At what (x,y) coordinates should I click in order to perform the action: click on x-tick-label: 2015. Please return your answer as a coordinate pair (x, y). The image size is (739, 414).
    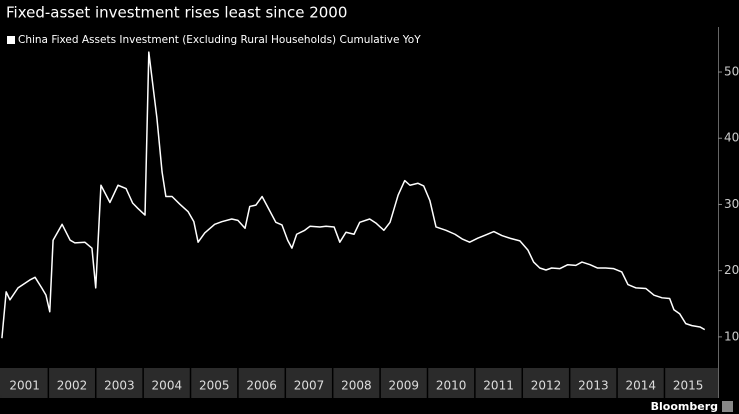
    Looking at the image, I should click on (688, 386).